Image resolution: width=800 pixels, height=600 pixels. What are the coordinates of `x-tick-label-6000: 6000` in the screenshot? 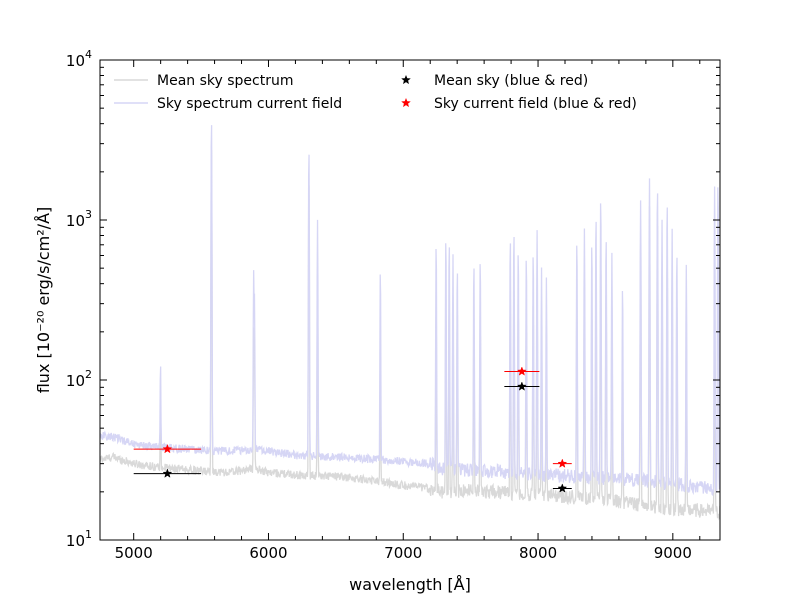 It's located at (268, 553).